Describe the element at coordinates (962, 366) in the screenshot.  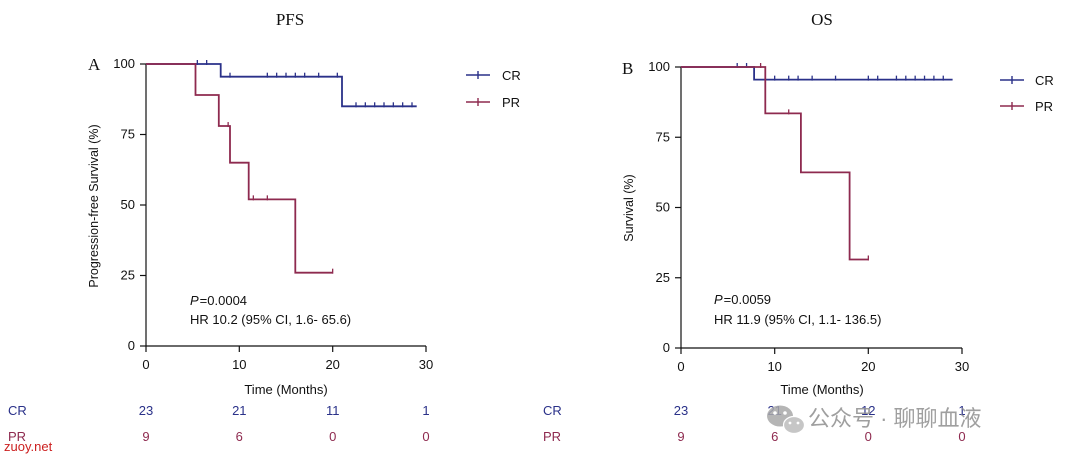
I see `panel-b-xtick-label: 30` at that location.